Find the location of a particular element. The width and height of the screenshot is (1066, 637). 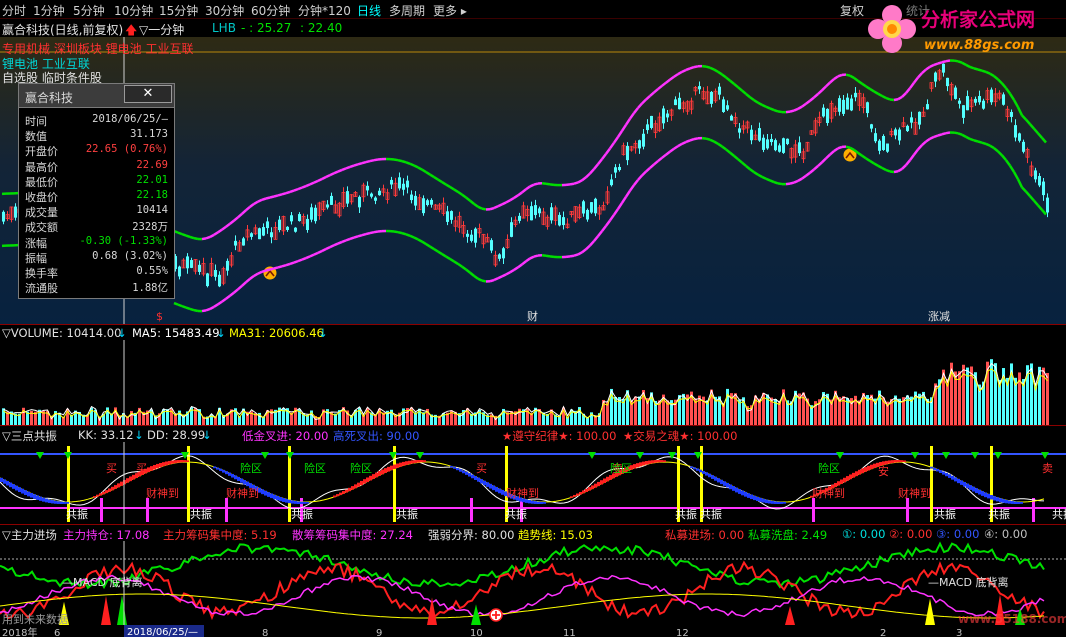

stats-button: 统计 is located at coordinates (918, 11).